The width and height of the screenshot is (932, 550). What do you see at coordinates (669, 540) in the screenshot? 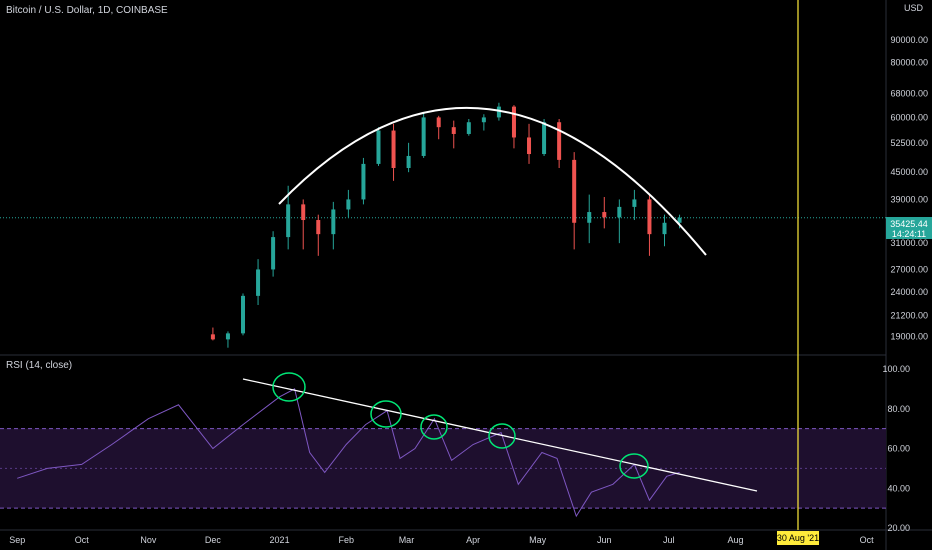
I see `time-tick-label: Jul` at bounding box center [669, 540].